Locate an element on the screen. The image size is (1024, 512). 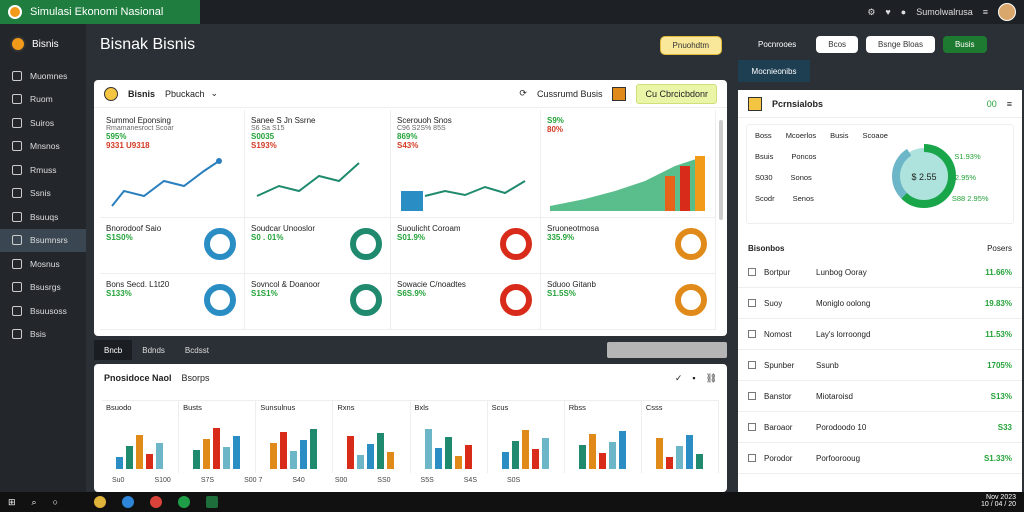
filter-dropdown: Pbuckach ⌄ is located at coordinates (191, 93).